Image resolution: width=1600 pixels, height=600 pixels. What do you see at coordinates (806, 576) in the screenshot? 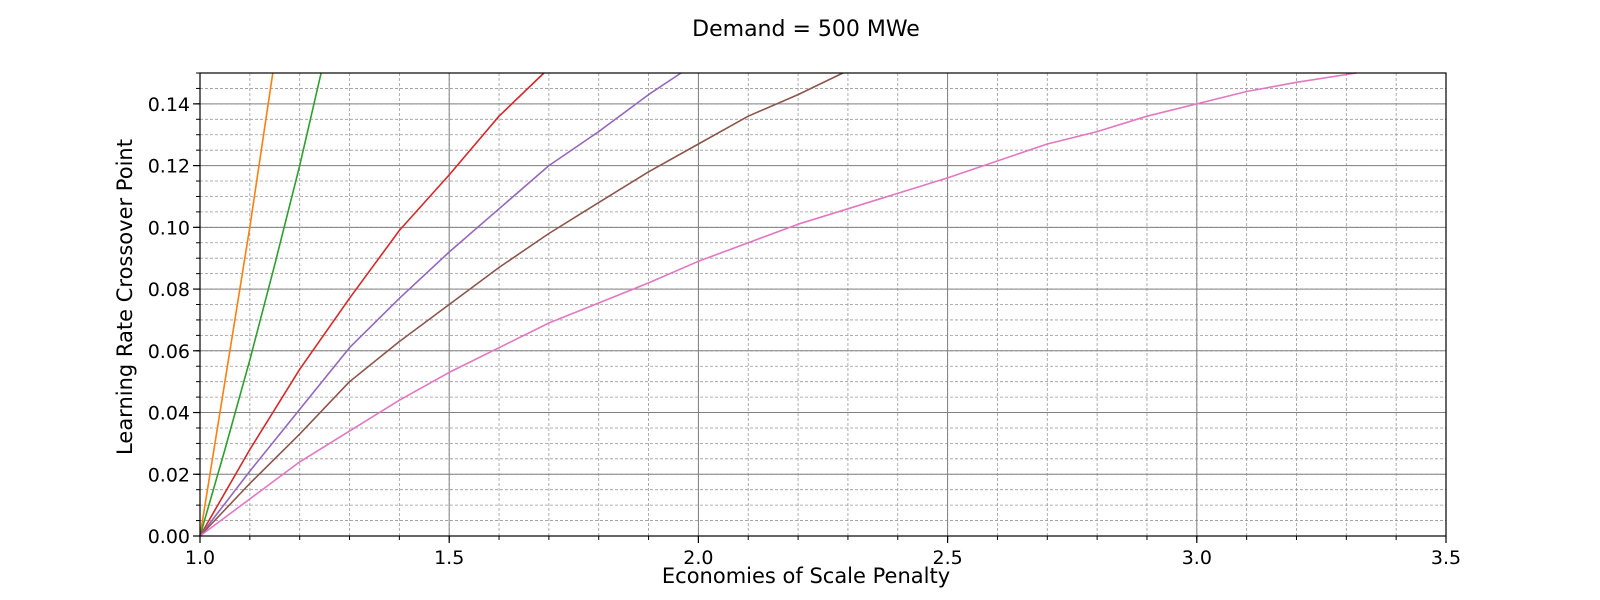
I see `x-axis-label: Economies of Scale Penalty` at bounding box center [806, 576].